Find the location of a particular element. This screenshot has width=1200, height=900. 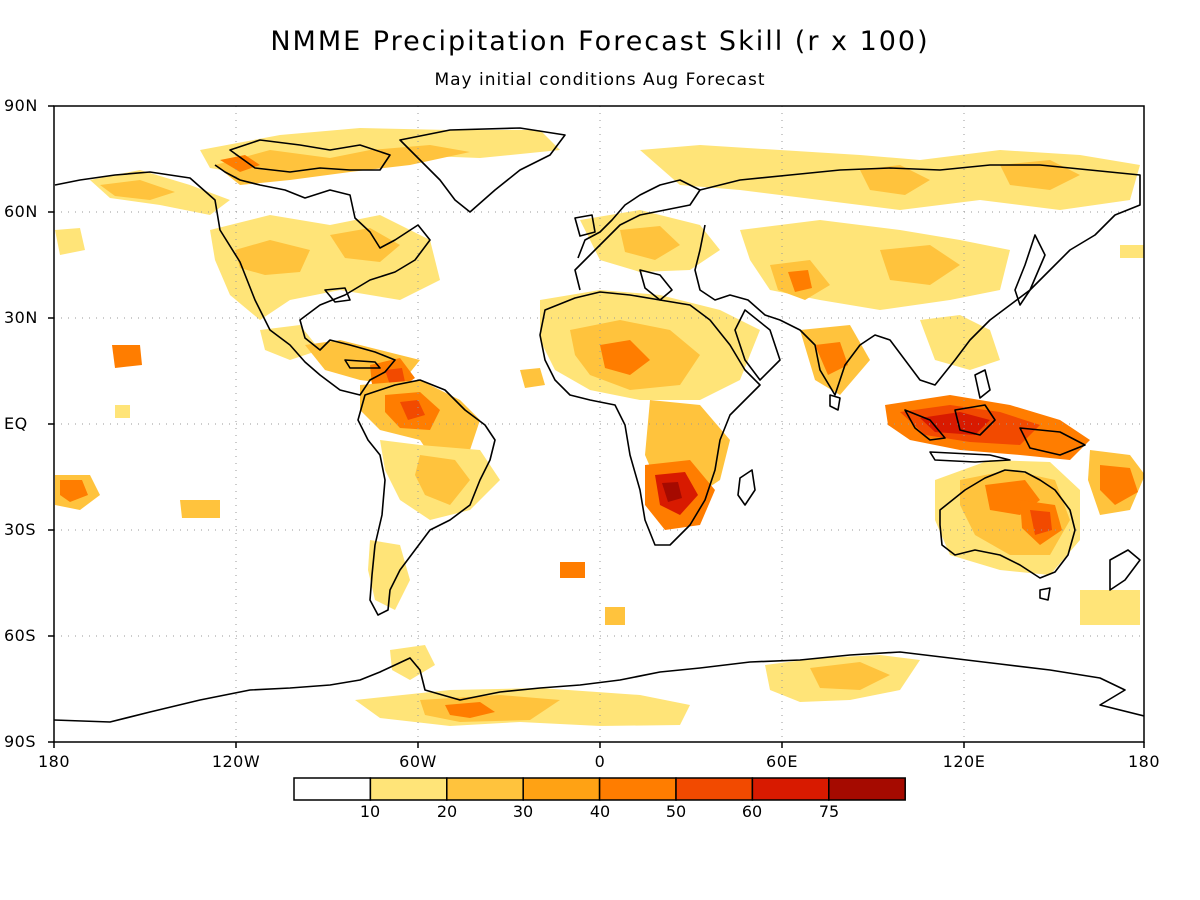

lon-label-120w: 120W is located at coordinates (236, 761).